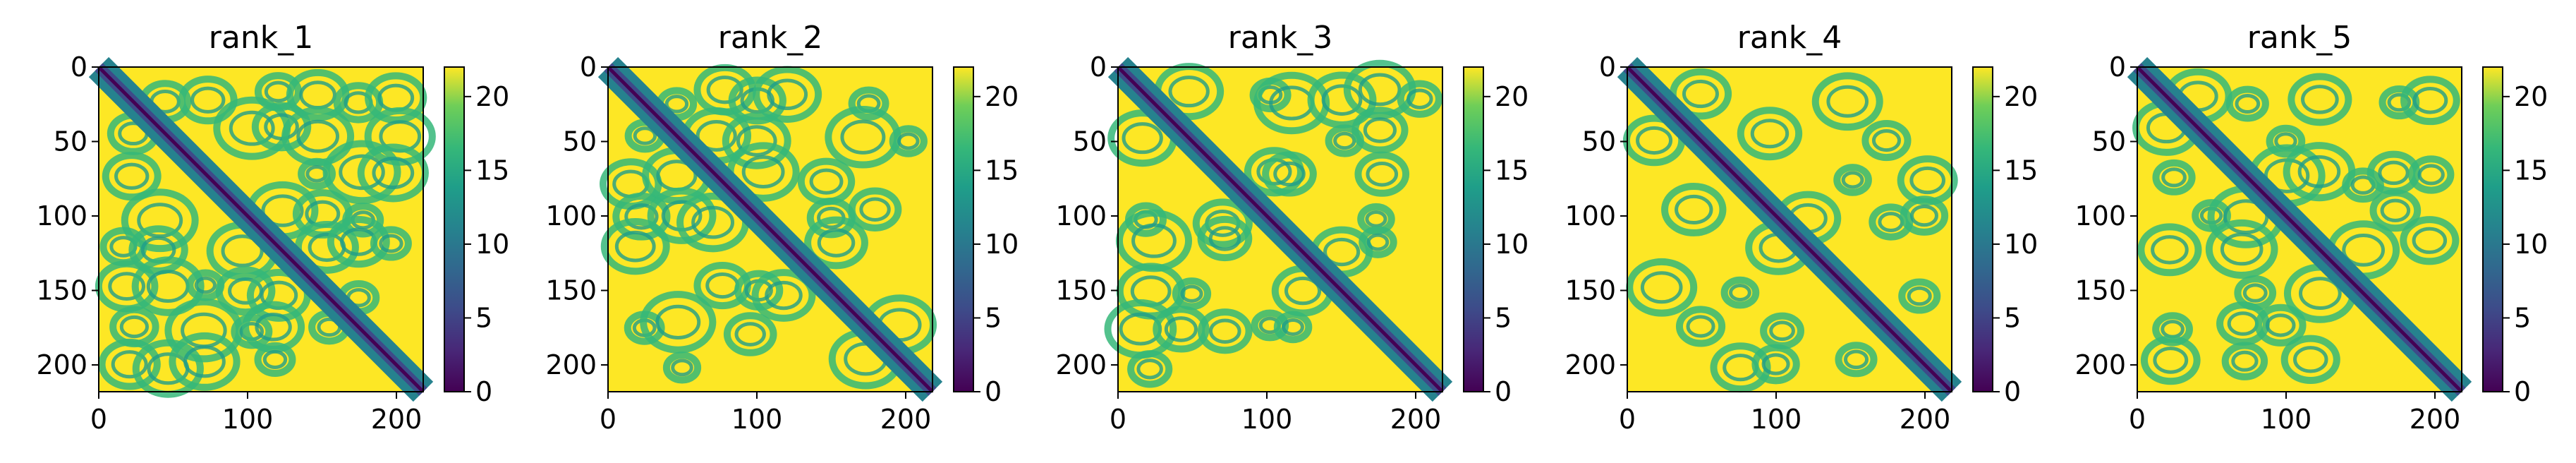 This screenshot has width=2576, height=463. I want to click on panel-title: rank_2, so click(770, 38).